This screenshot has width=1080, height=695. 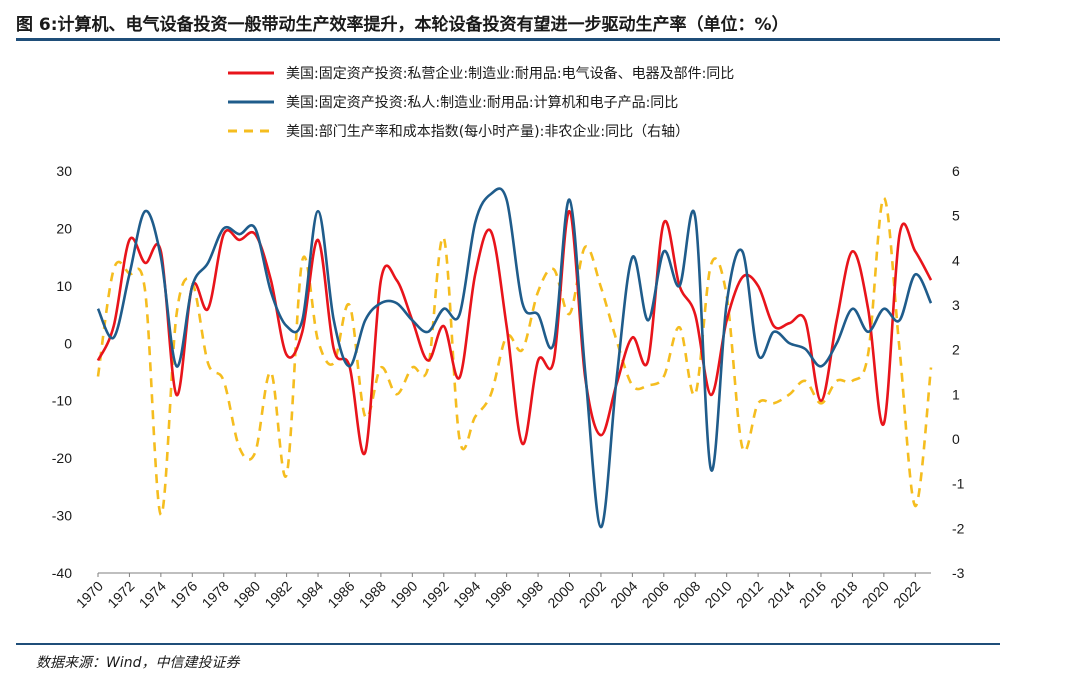 What do you see at coordinates (64, 171) in the screenshot?
I see `y-left-tick-label: 30` at bounding box center [64, 171].